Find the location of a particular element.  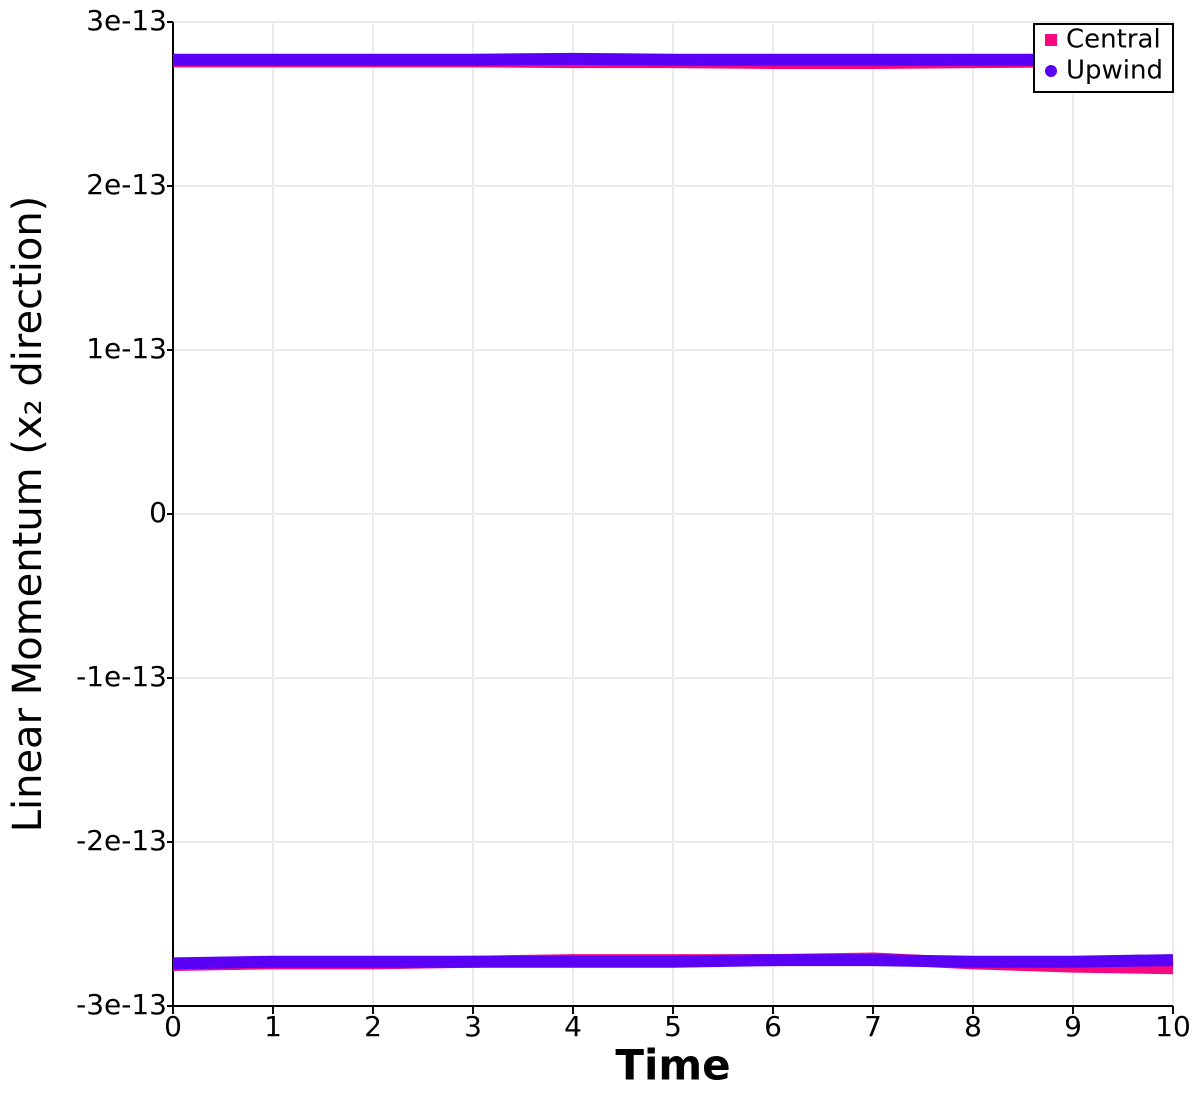

legend-box is located at coordinates (1103, 58).